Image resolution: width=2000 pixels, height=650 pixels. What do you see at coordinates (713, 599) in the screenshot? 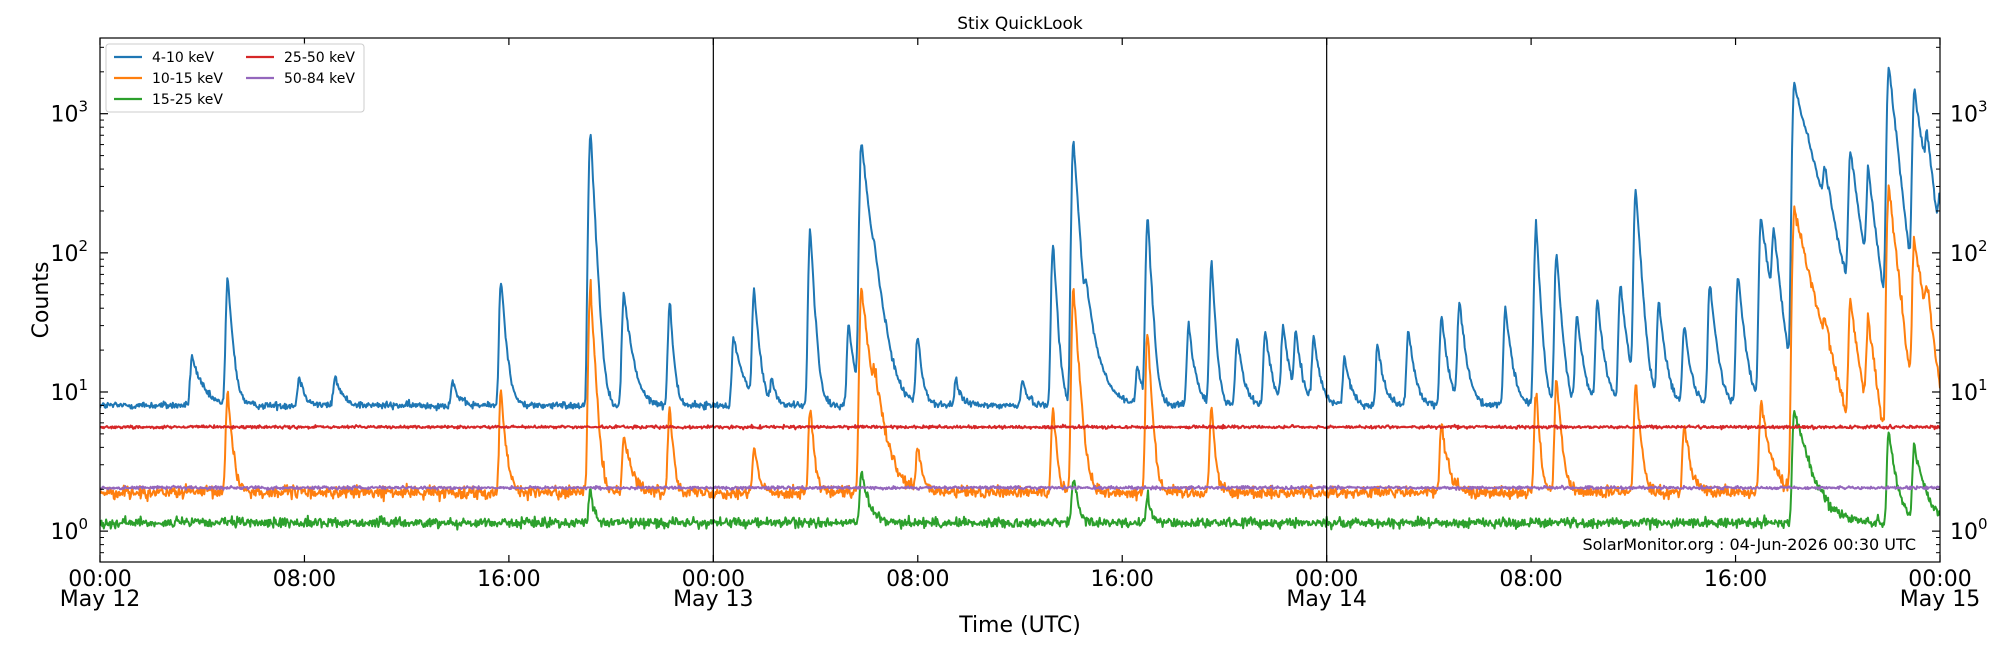
I see `x-tick-date-label: May 13` at bounding box center [713, 599].